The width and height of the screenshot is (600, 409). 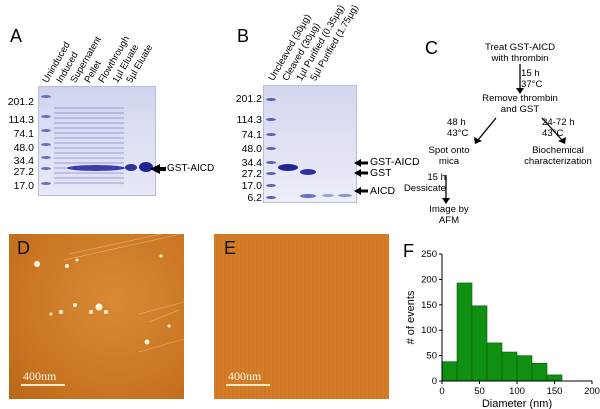 What do you see at coordinates (381, 173) in the screenshot?
I see `gst-label-b: GST` at bounding box center [381, 173].